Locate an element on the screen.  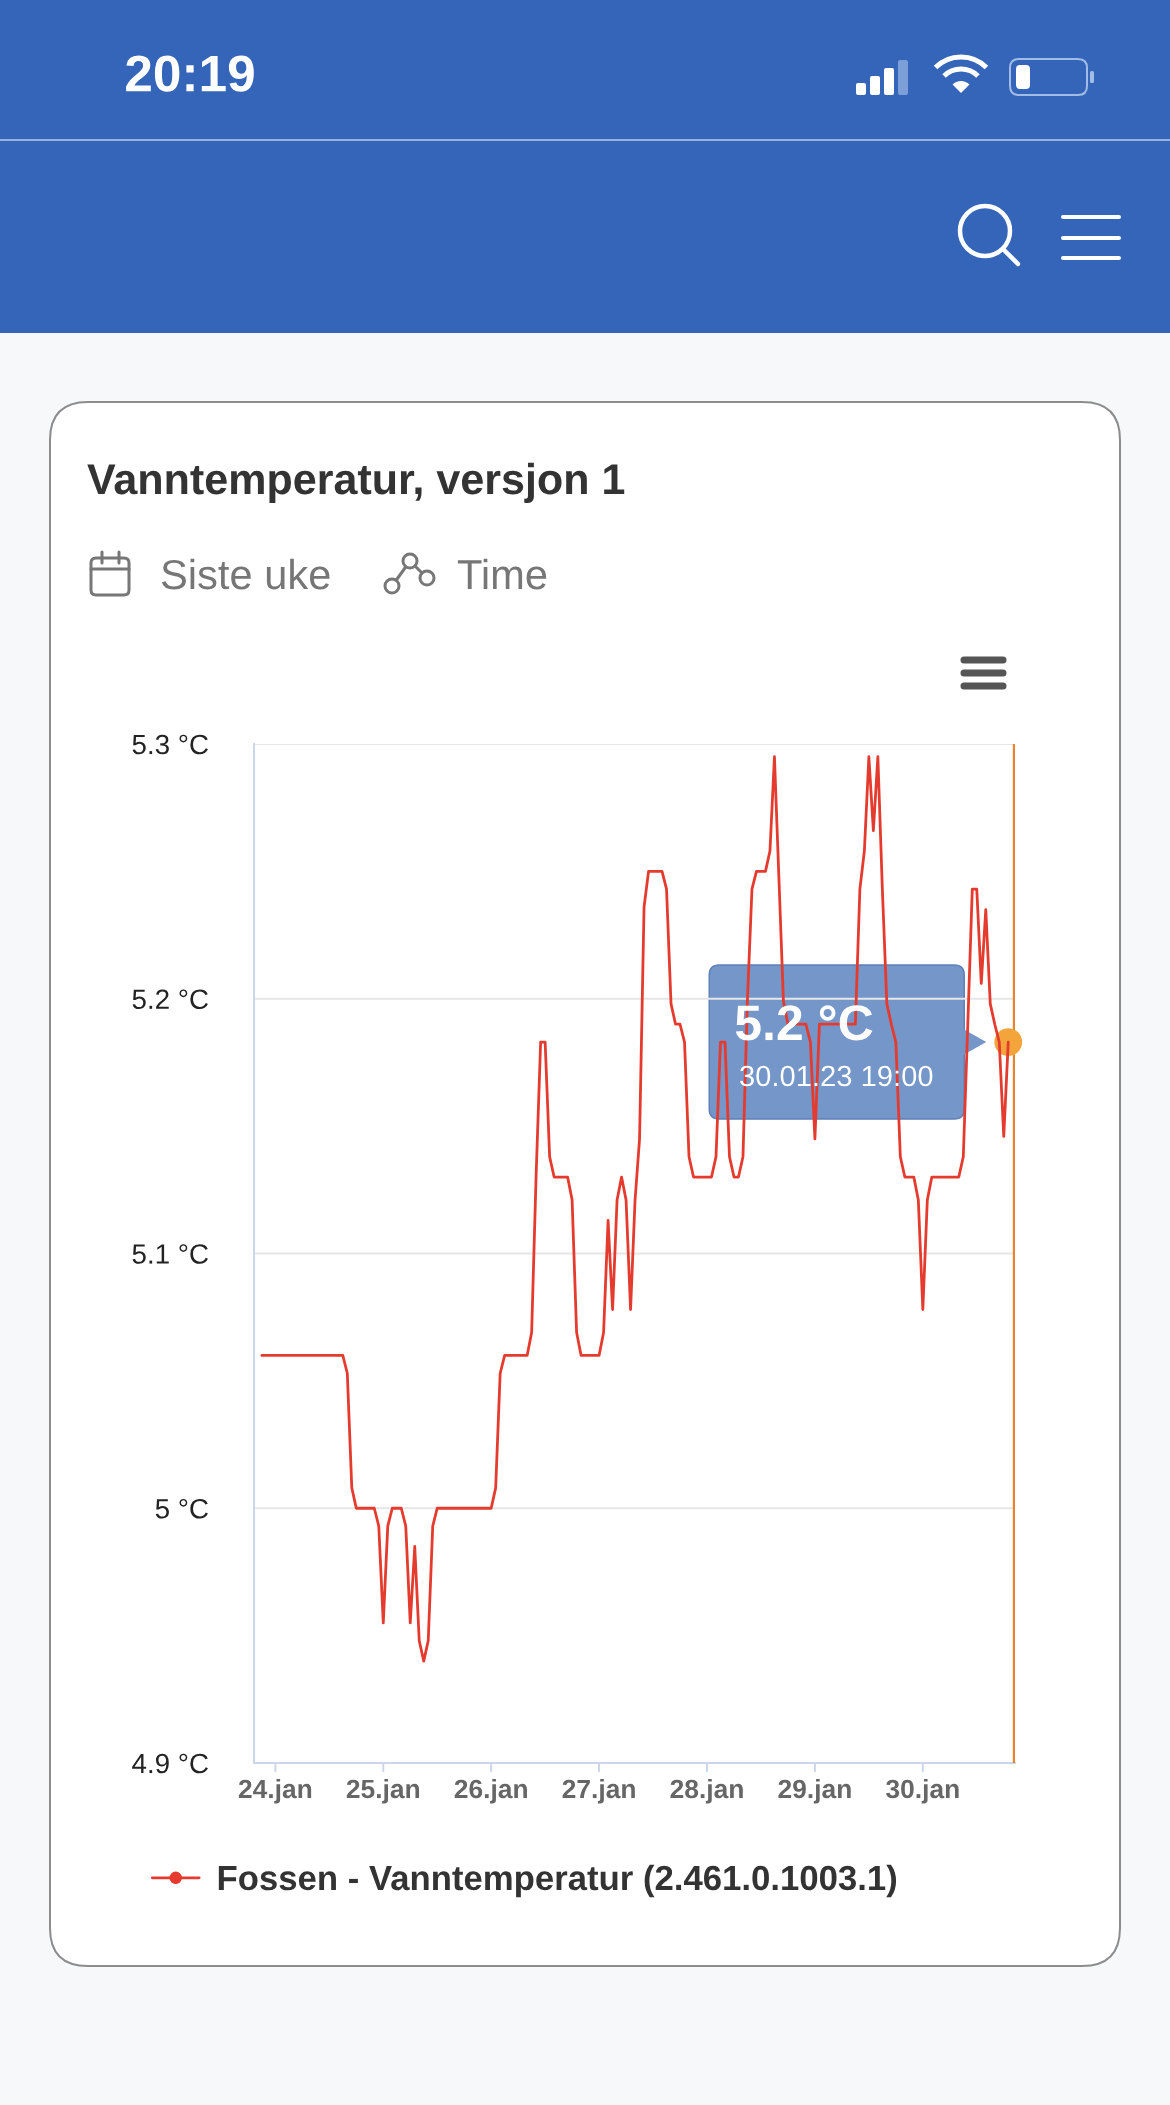
y-tick-label: 5 °C is located at coordinates (181, 1508).